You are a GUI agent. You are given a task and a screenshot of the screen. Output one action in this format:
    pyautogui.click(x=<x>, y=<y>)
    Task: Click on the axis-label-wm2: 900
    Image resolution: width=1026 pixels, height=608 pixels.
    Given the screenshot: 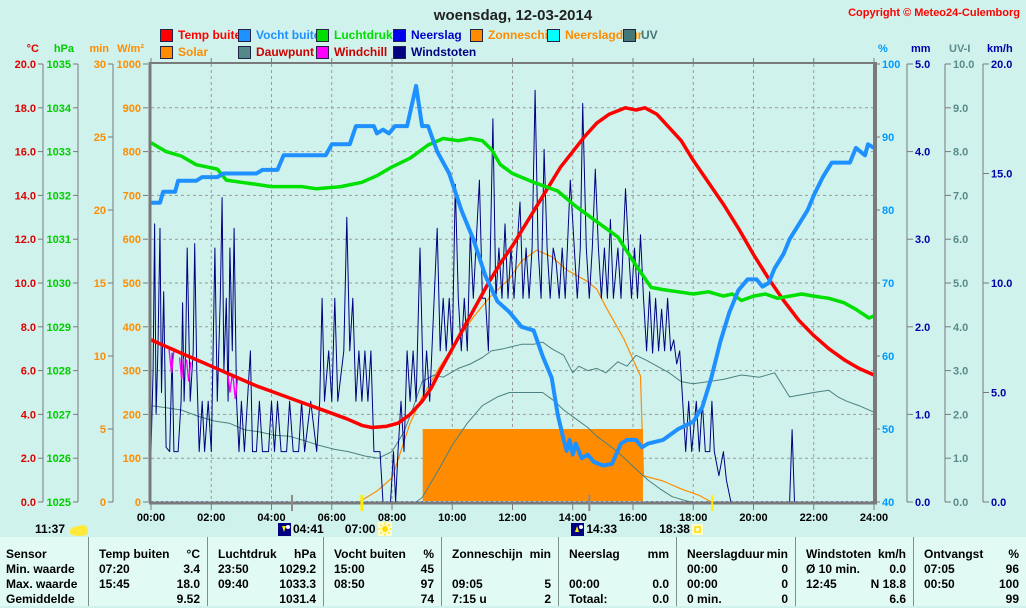 What is the action you would take?
    pyautogui.click(x=132, y=109)
    